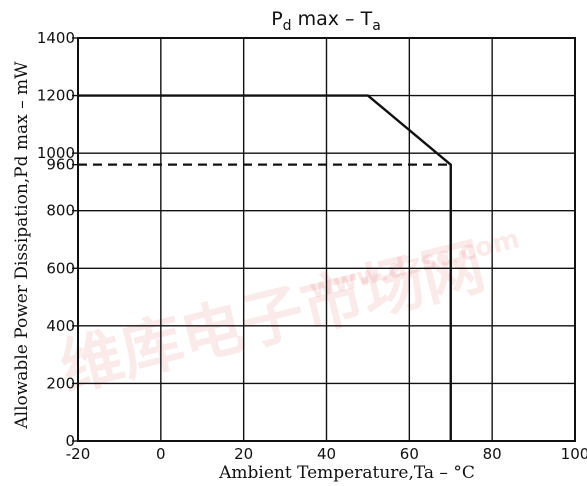 The height and width of the screenshot is (486, 587). What do you see at coordinates (326, 21) in the screenshot?
I see `chart-title: Pd max – Ta` at bounding box center [326, 21].